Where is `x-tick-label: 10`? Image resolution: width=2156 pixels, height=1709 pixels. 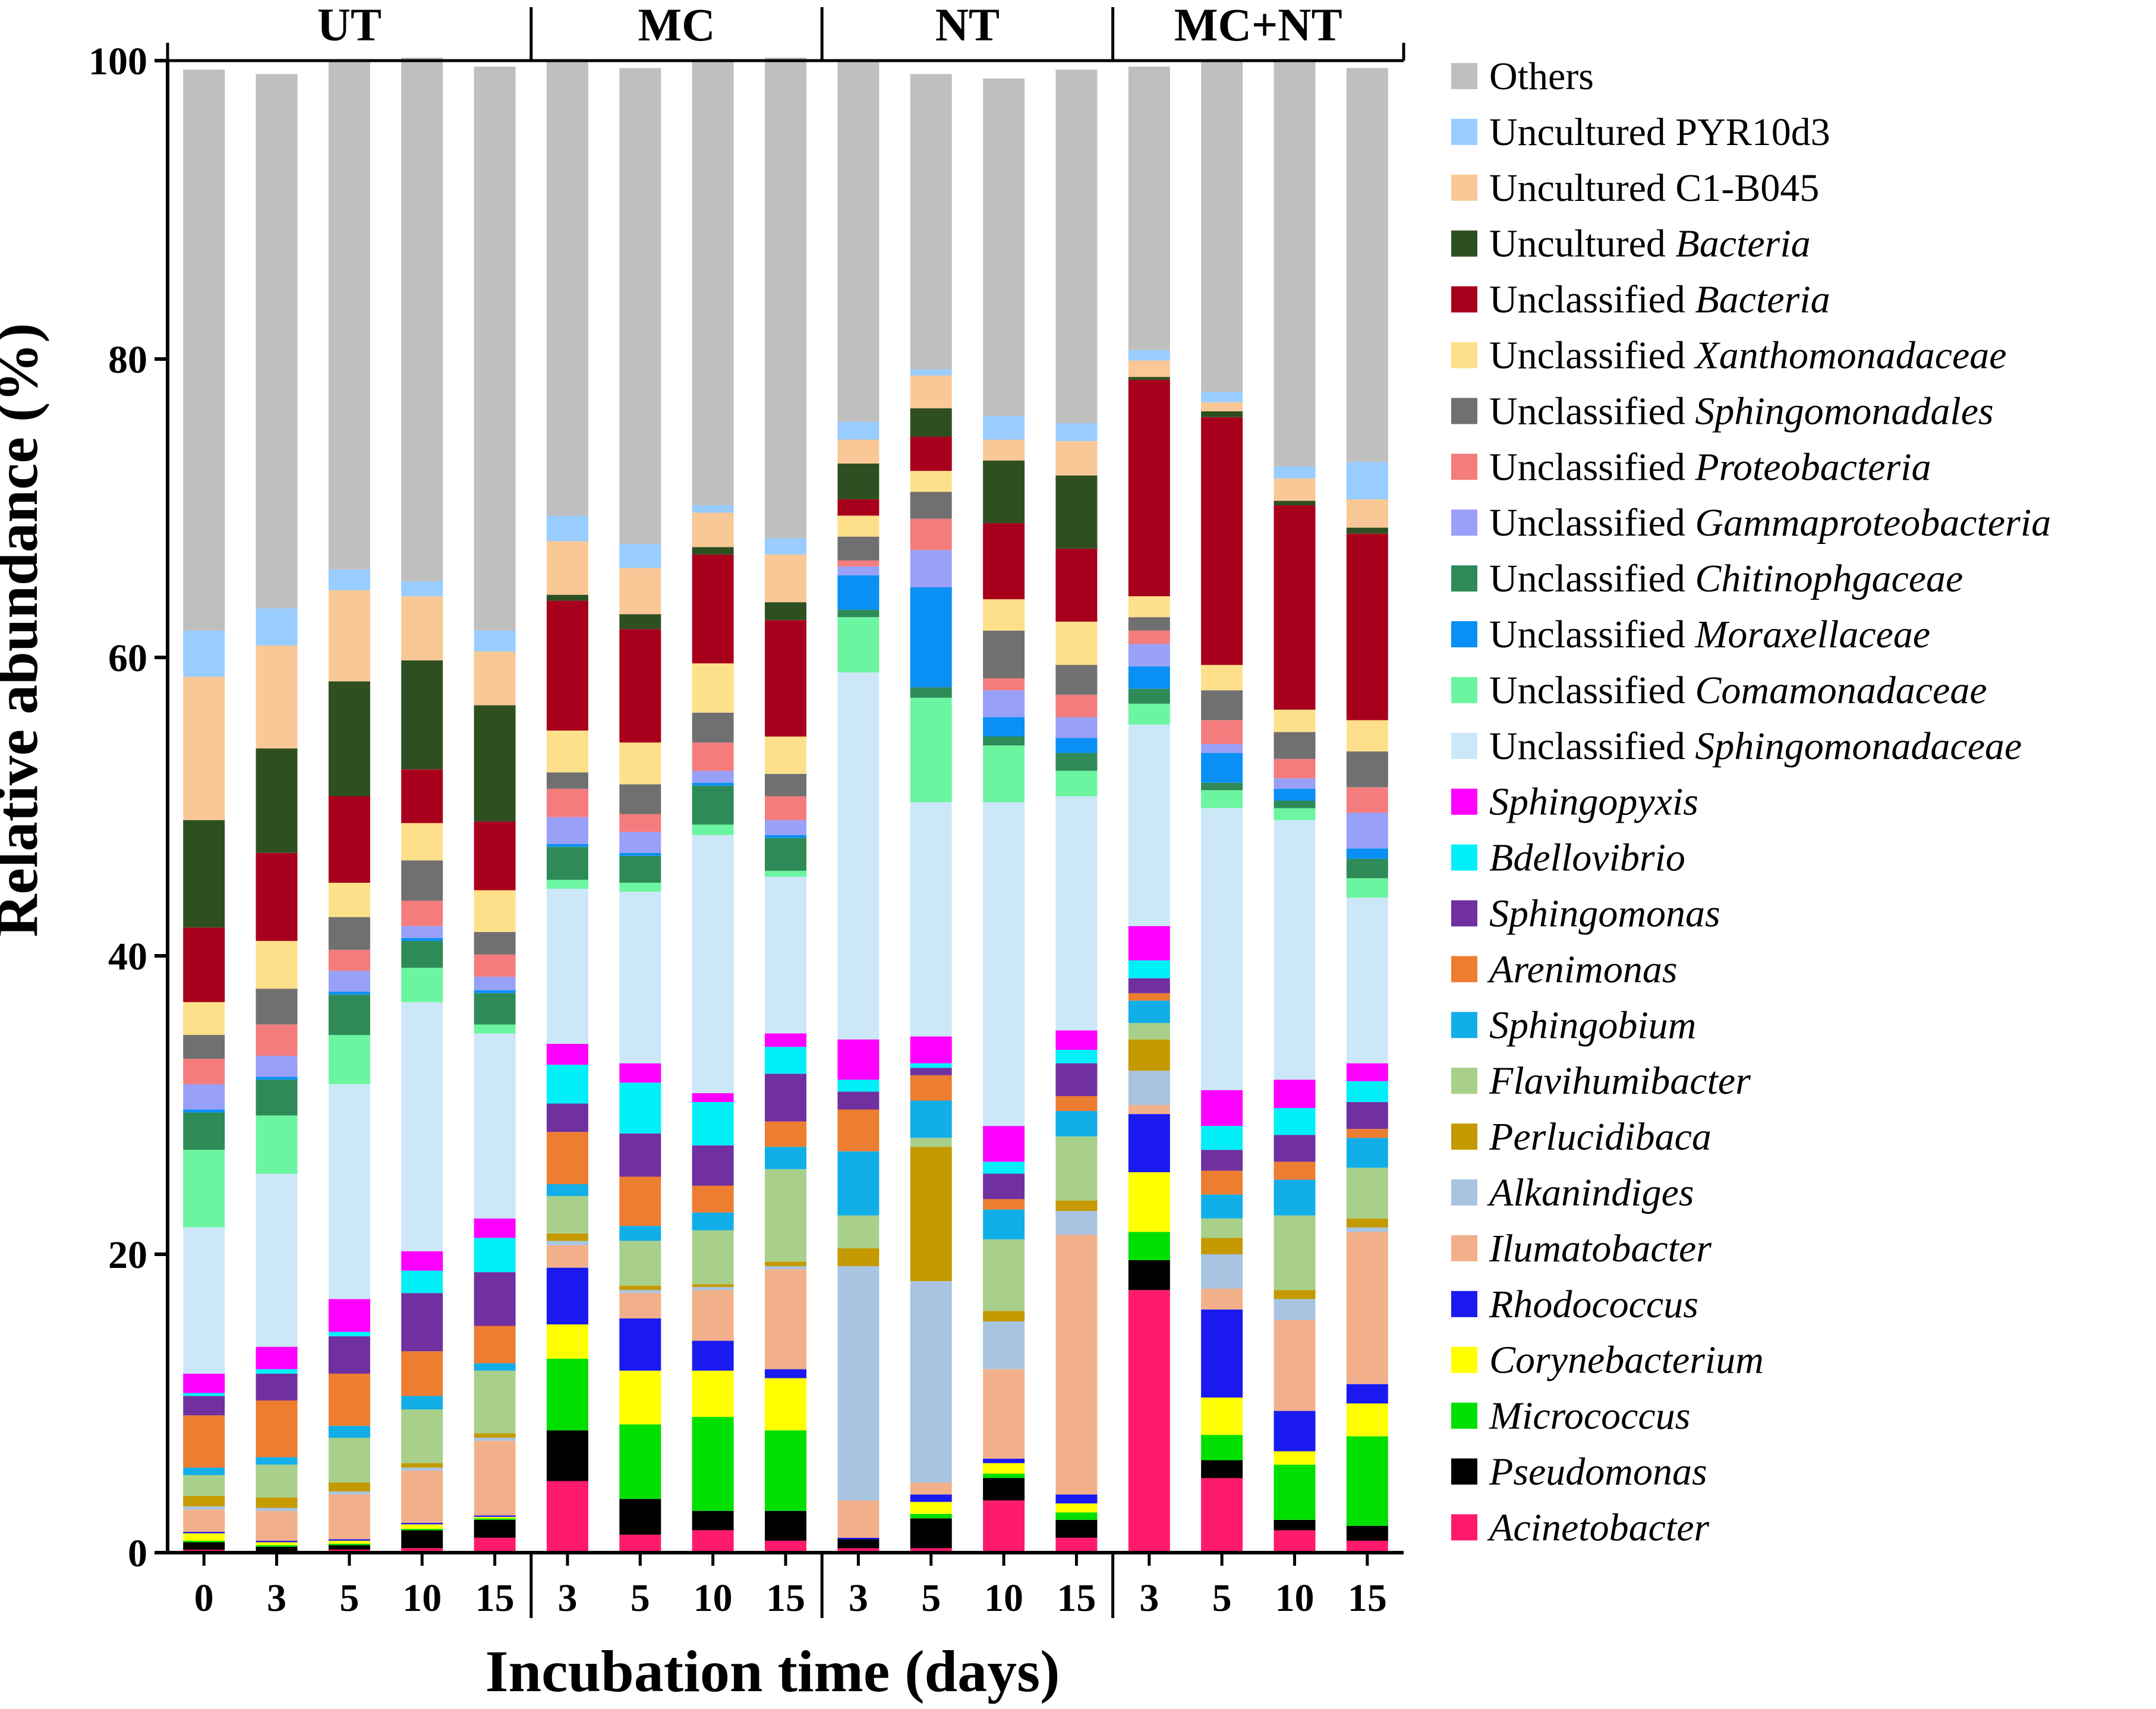 x-tick-label: 10 is located at coordinates (1003, 1598).